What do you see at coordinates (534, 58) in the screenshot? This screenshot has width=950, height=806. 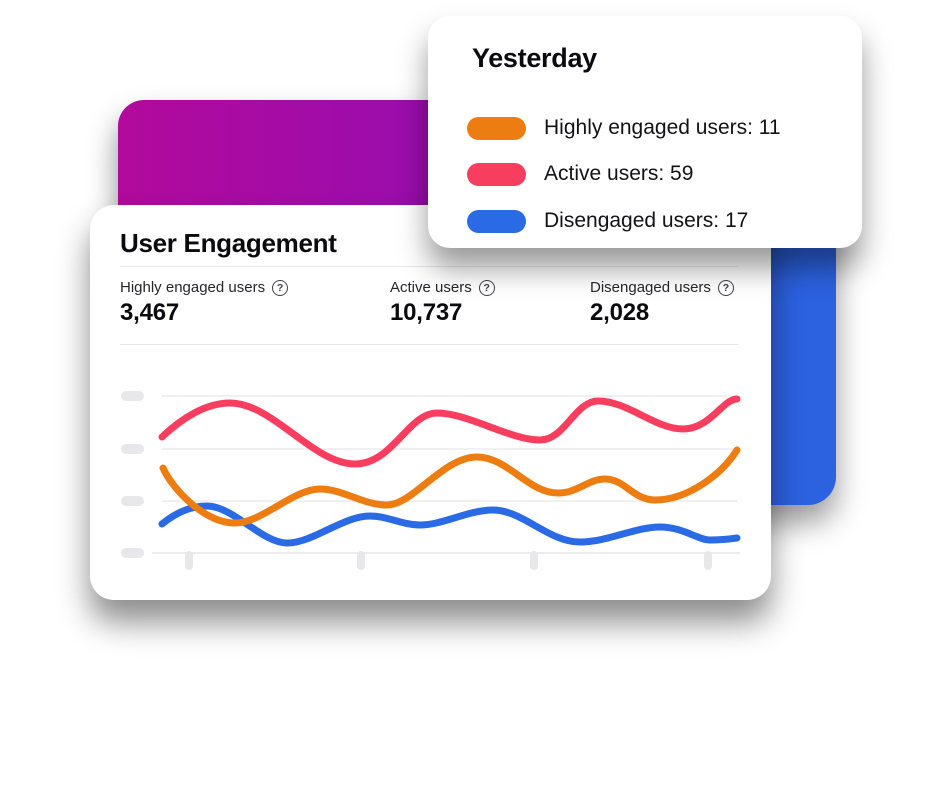 I see `tooltip-title: Yesterday` at bounding box center [534, 58].